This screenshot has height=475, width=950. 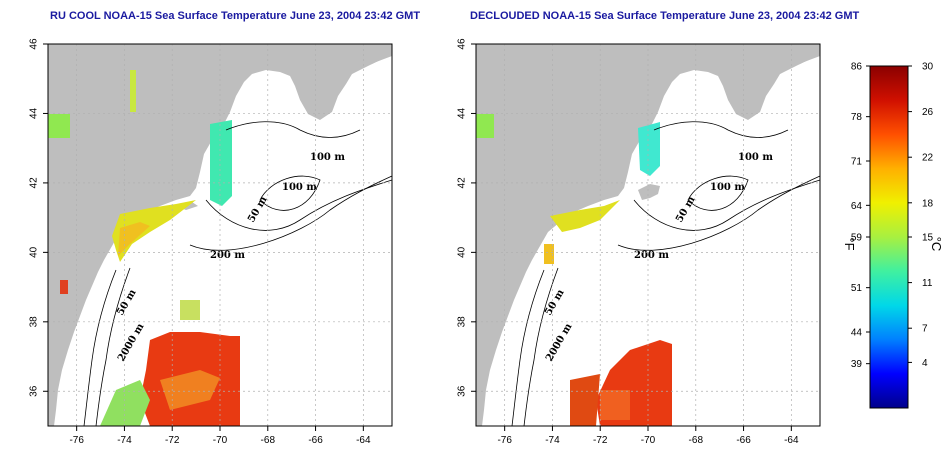 I want to click on colorbar-label-celsius: 4, so click(x=925, y=363).